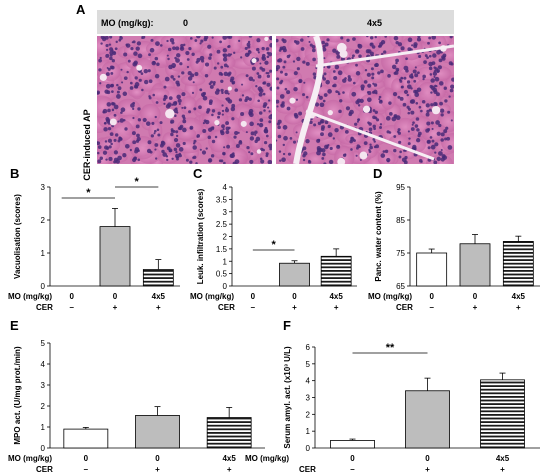  I want to click on cer-row-label: CER, so click(404, 307).